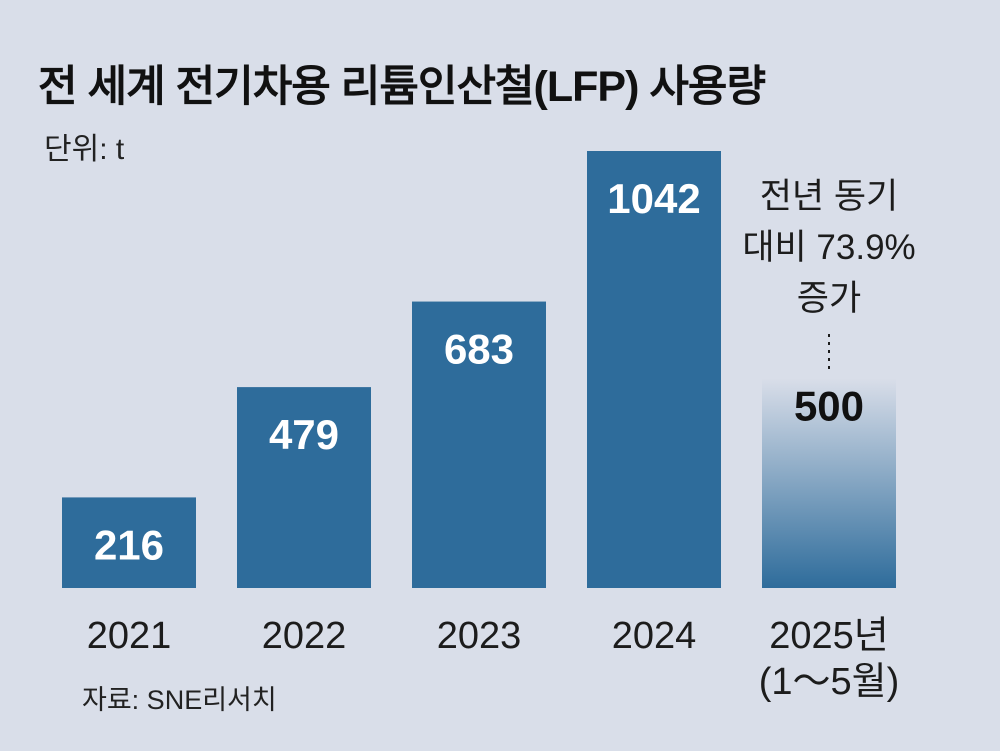  What do you see at coordinates (179, 700) in the screenshot?
I see `source-label: 자료: SNE리서치` at bounding box center [179, 700].